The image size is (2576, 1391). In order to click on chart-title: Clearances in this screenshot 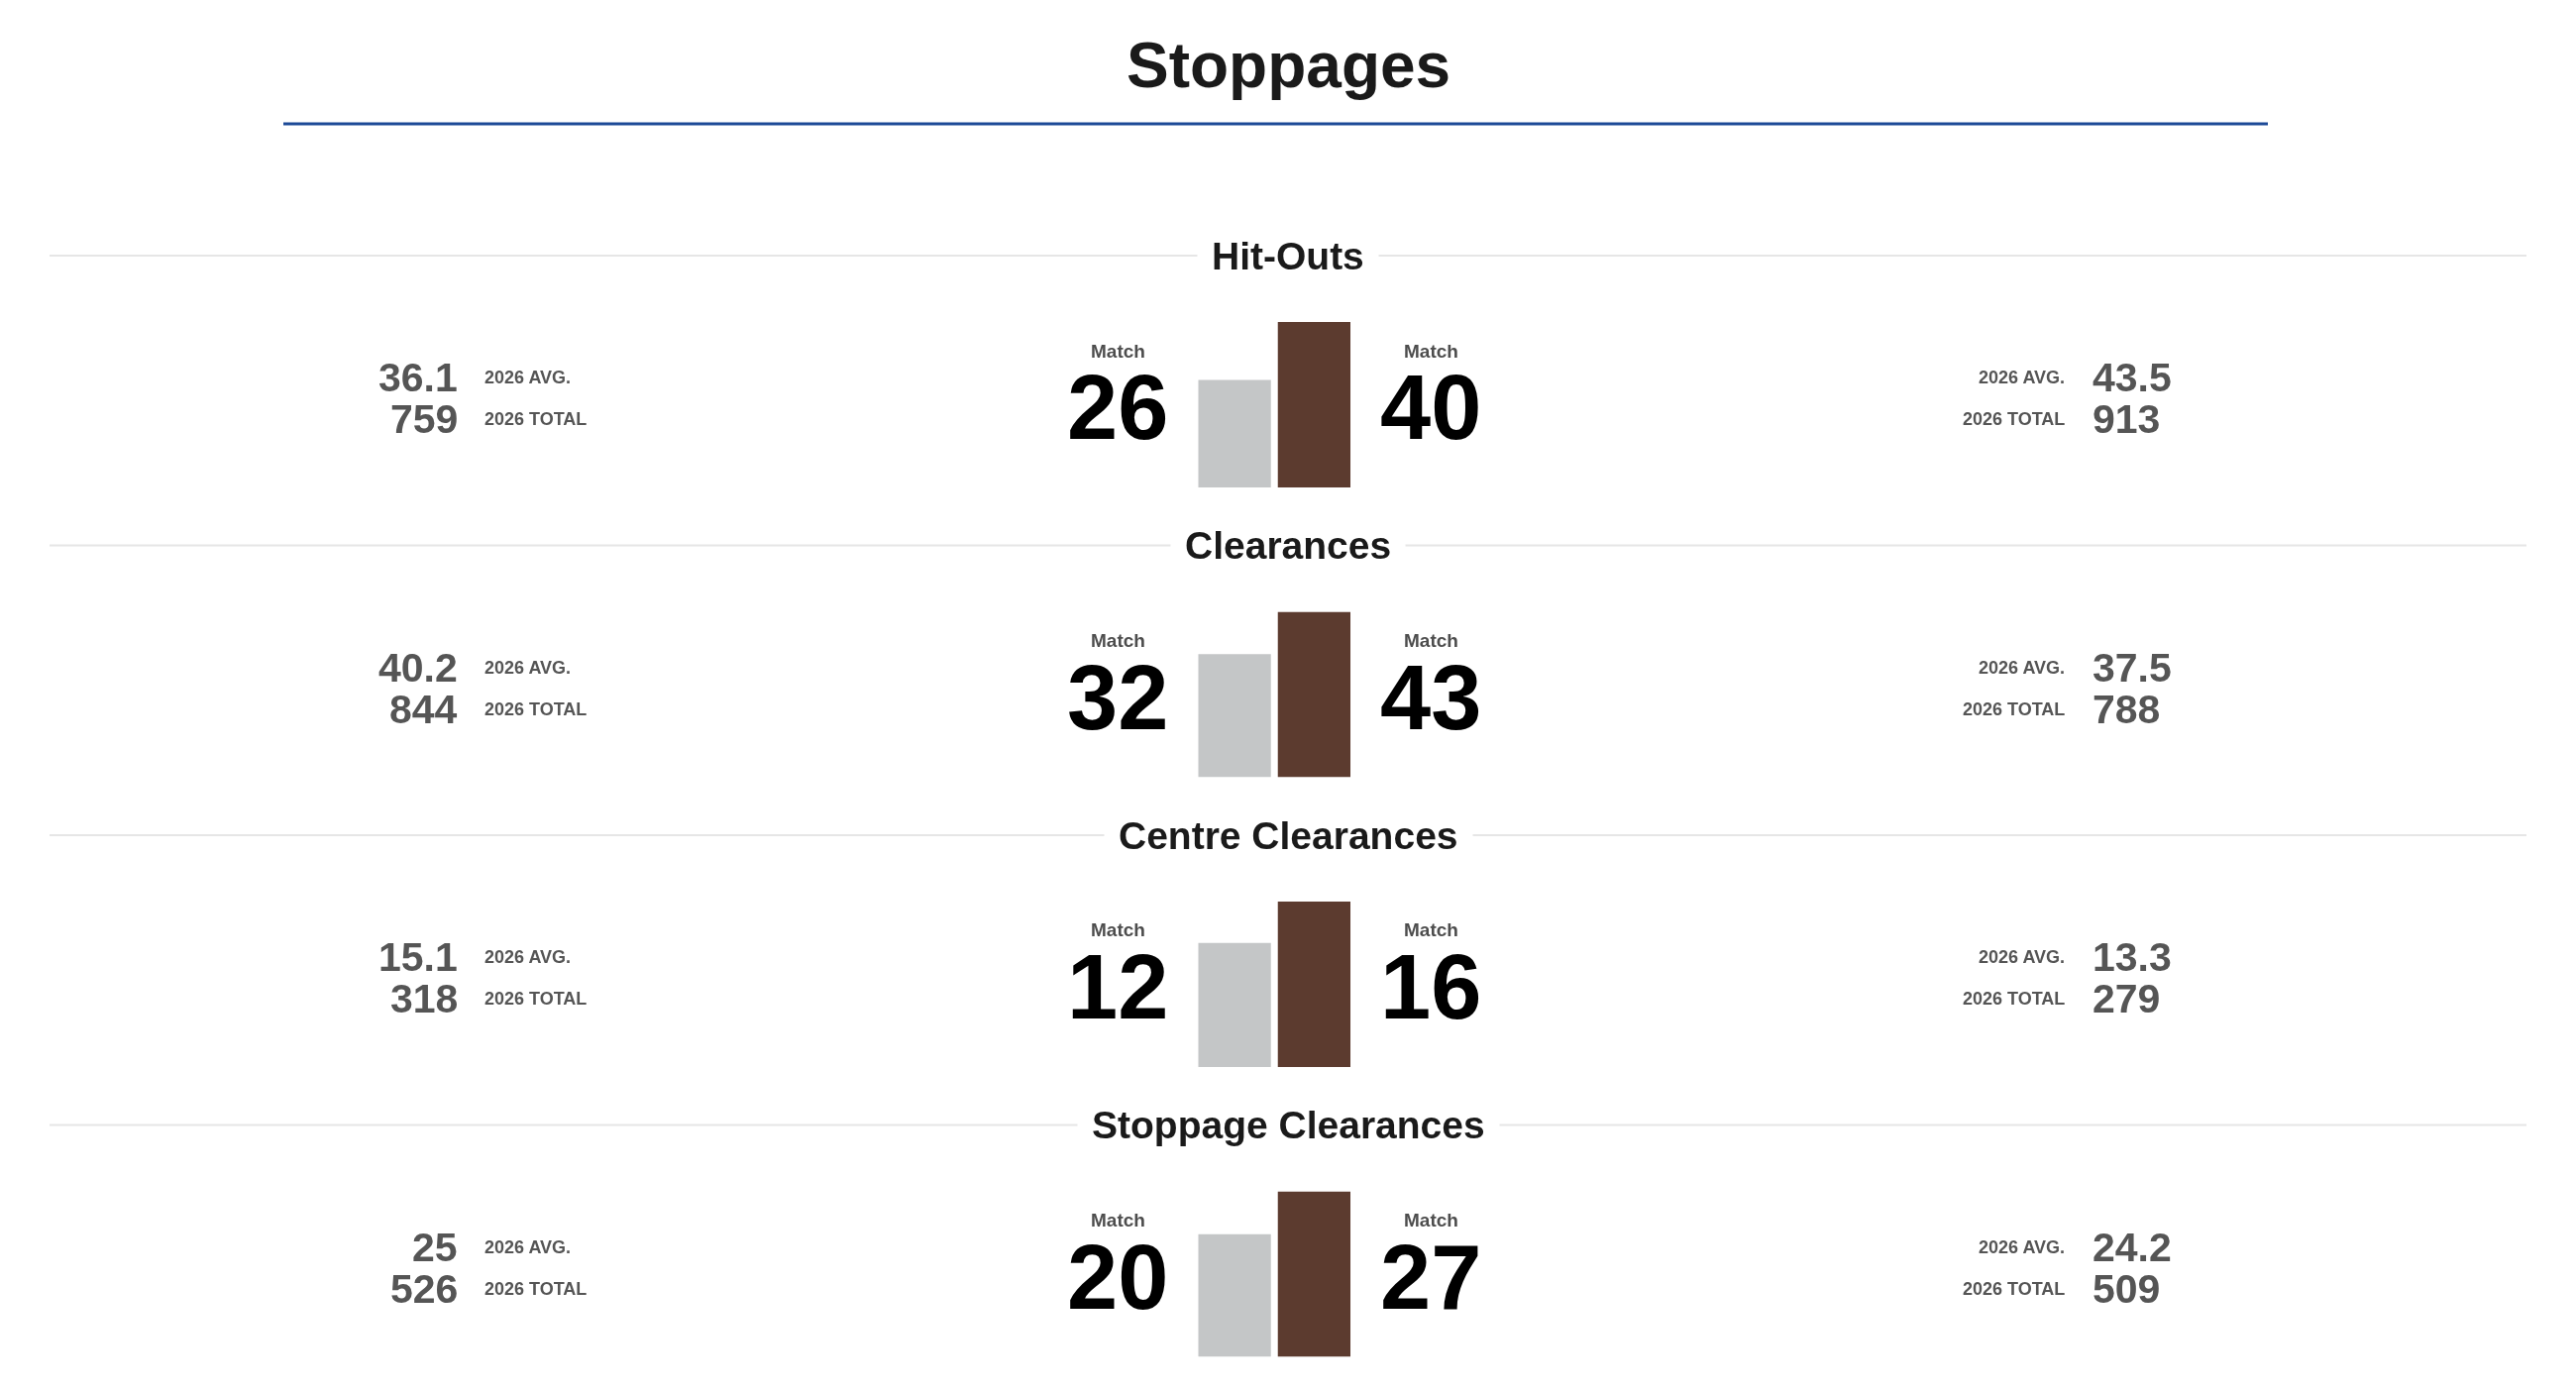, I will do `click(1288, 545)`.